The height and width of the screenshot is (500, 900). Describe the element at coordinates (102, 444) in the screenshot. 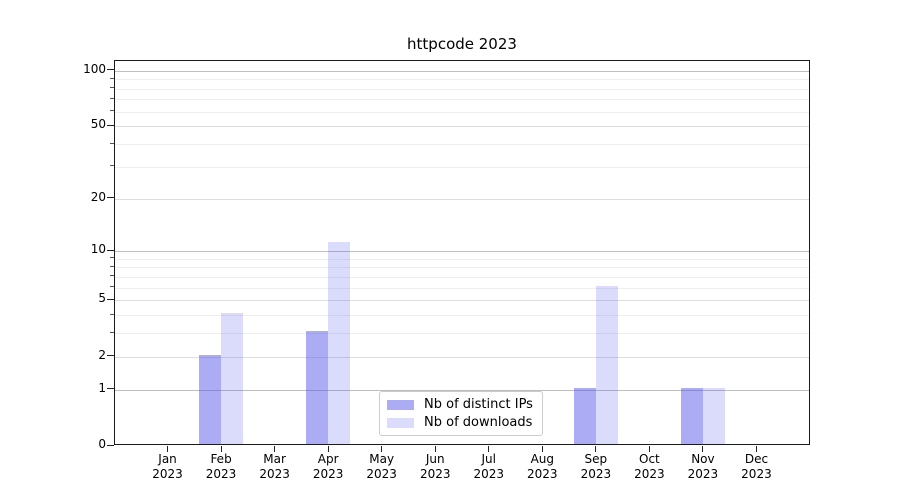

I see `y-tick-label: 0` at that location.